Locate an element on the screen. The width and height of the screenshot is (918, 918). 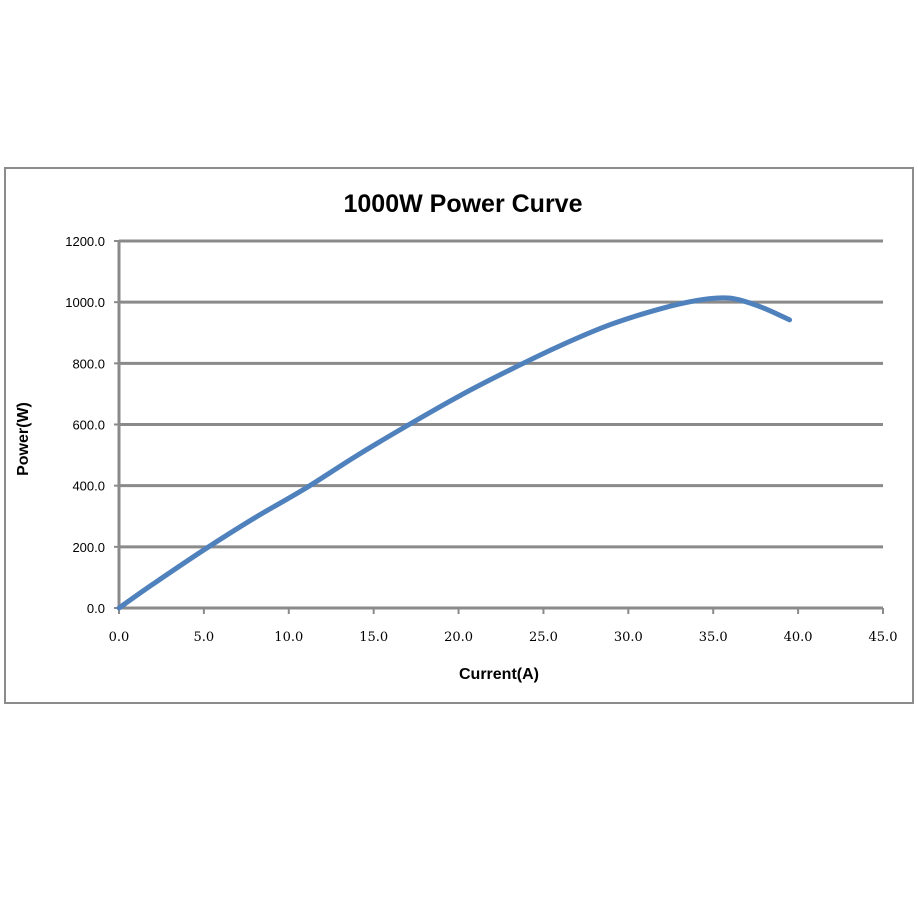
x-tick-label: 20.0 is located at coordinates (458, 637).